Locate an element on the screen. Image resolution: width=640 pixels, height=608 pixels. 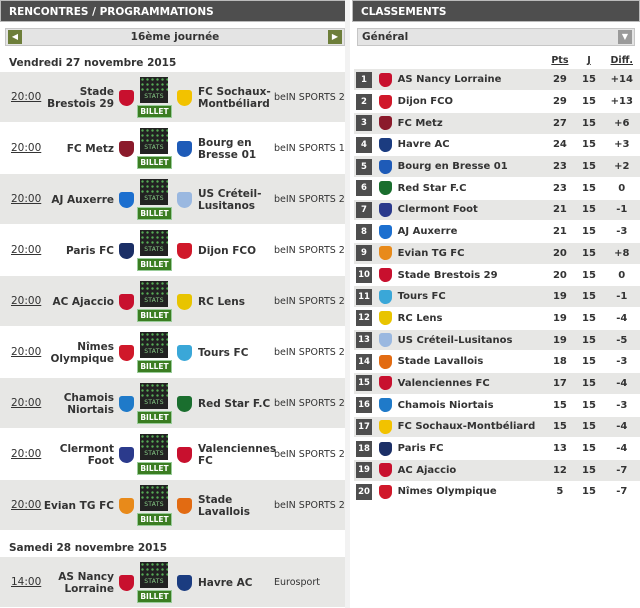
rank-badge: 13 is located at coordinates (364, 340).